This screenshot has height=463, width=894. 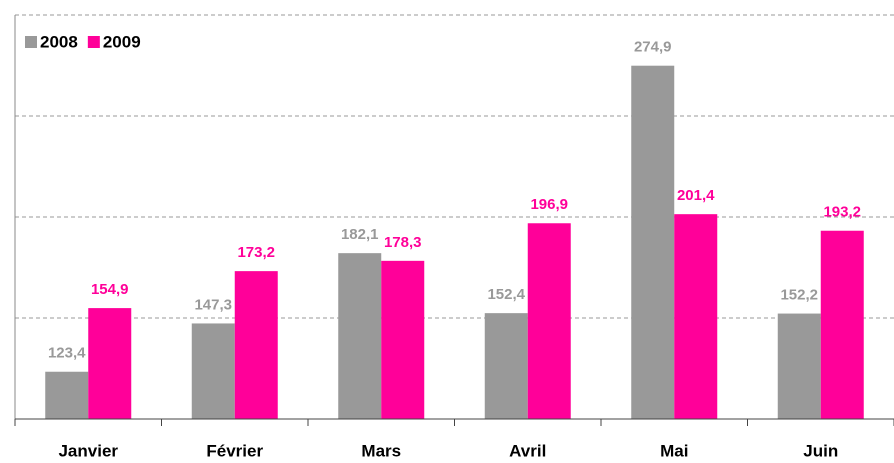 What do you see at coordinates (820, 450) in the screenshot?
I see `x-tick-label: Juin` at bounding box center [820, 450].